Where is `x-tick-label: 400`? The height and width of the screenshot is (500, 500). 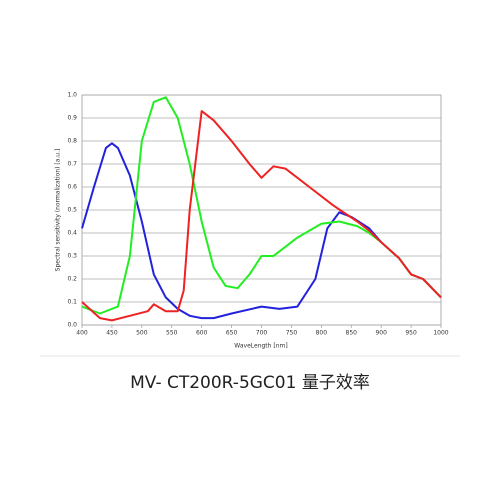 x-tick-label: 400 is located at coordinates (82, 333).